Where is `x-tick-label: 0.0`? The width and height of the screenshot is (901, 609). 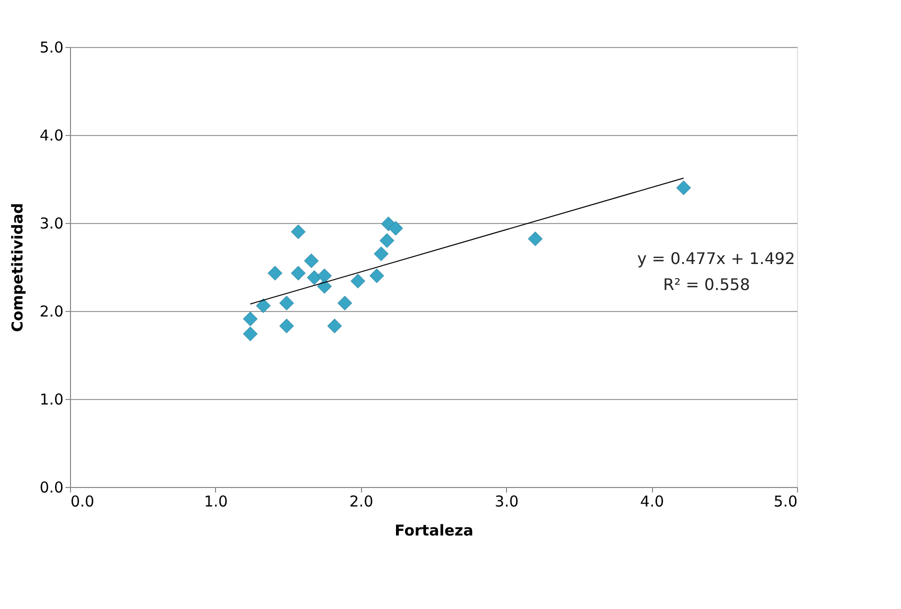 x-tick-label: 0.0 is located at coordinates (82, 501).